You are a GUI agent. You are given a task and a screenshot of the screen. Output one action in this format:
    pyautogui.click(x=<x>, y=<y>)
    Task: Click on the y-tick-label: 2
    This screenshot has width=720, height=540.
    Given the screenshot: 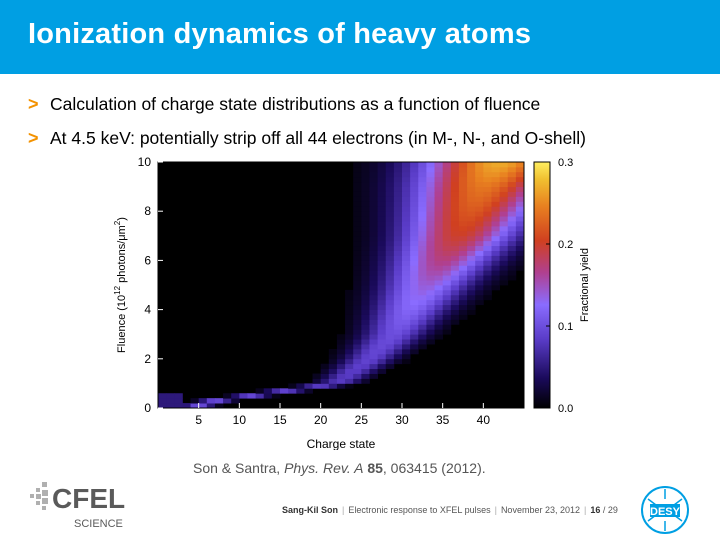 What is the action you would take?
    pyautogui.click(x=147, y=359)
    